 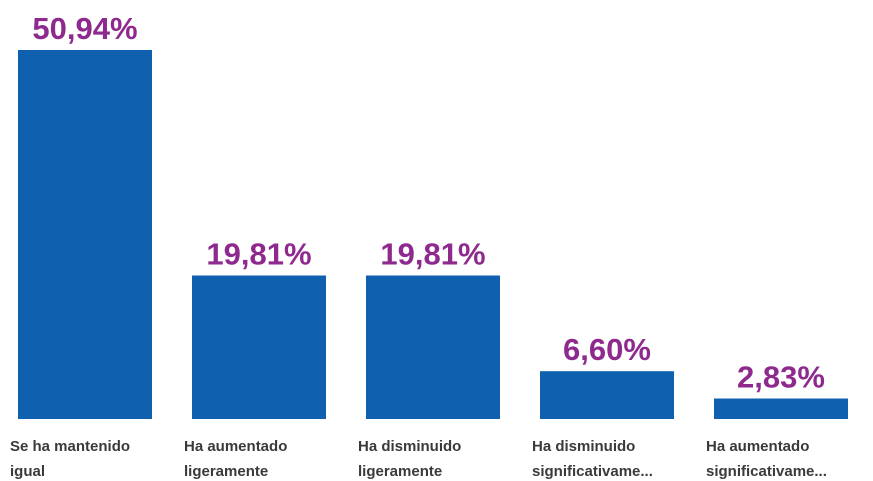 I want to click on category-label: igual, so click(x=27, y=471).